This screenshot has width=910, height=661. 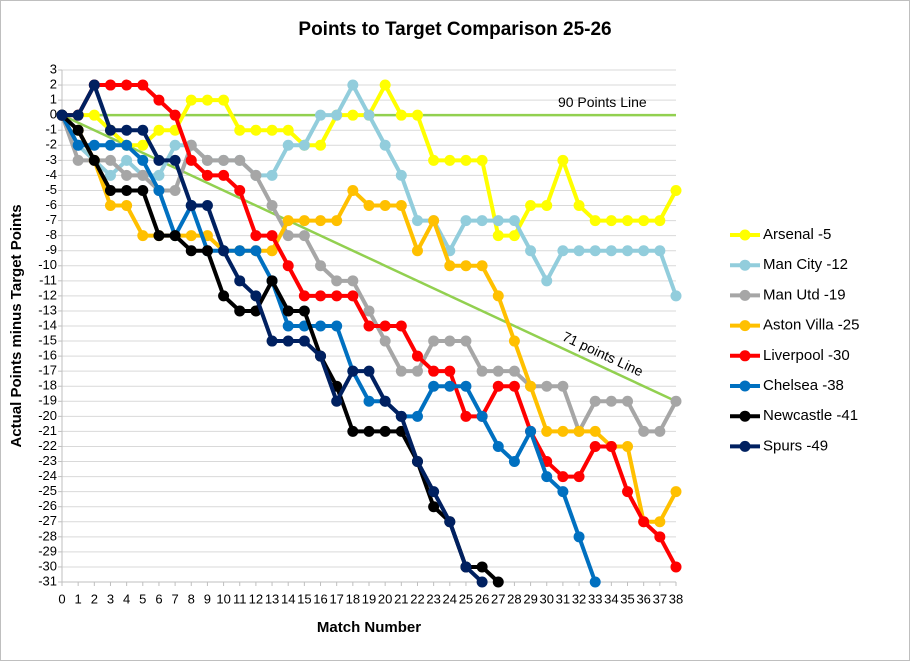 What do you see at coordinates (94, 598) in the screenshot?
I see `x-tick-label: 2` at bounding box center [94, 598].